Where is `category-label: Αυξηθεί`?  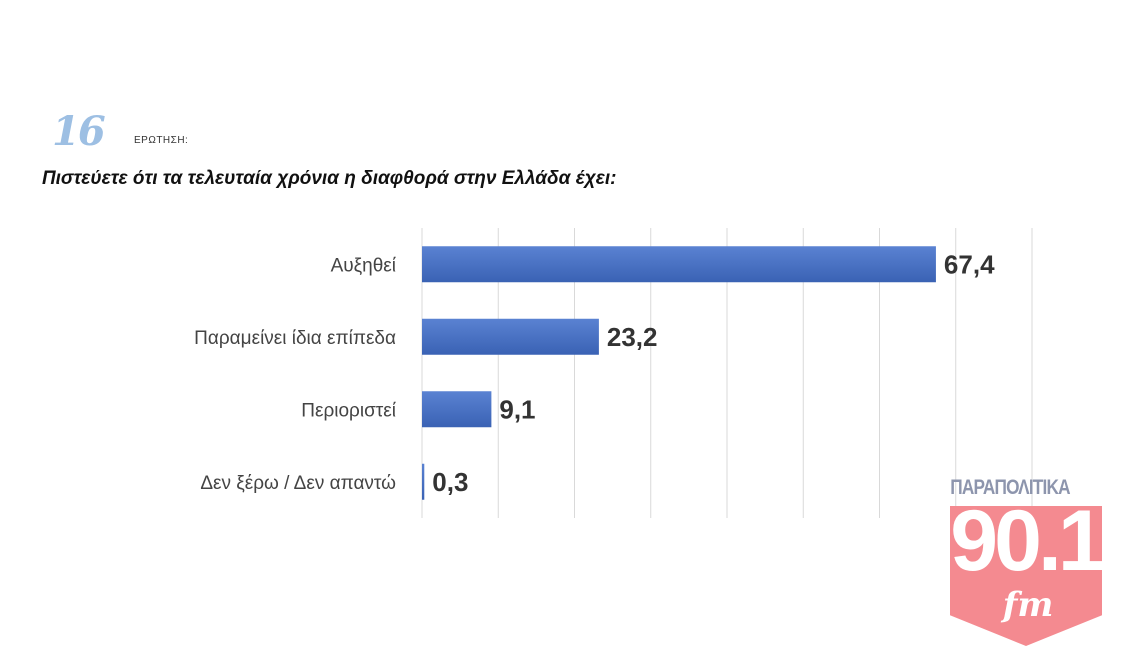
category-label: Αυξηθεί is located at coordinates (364, 265).